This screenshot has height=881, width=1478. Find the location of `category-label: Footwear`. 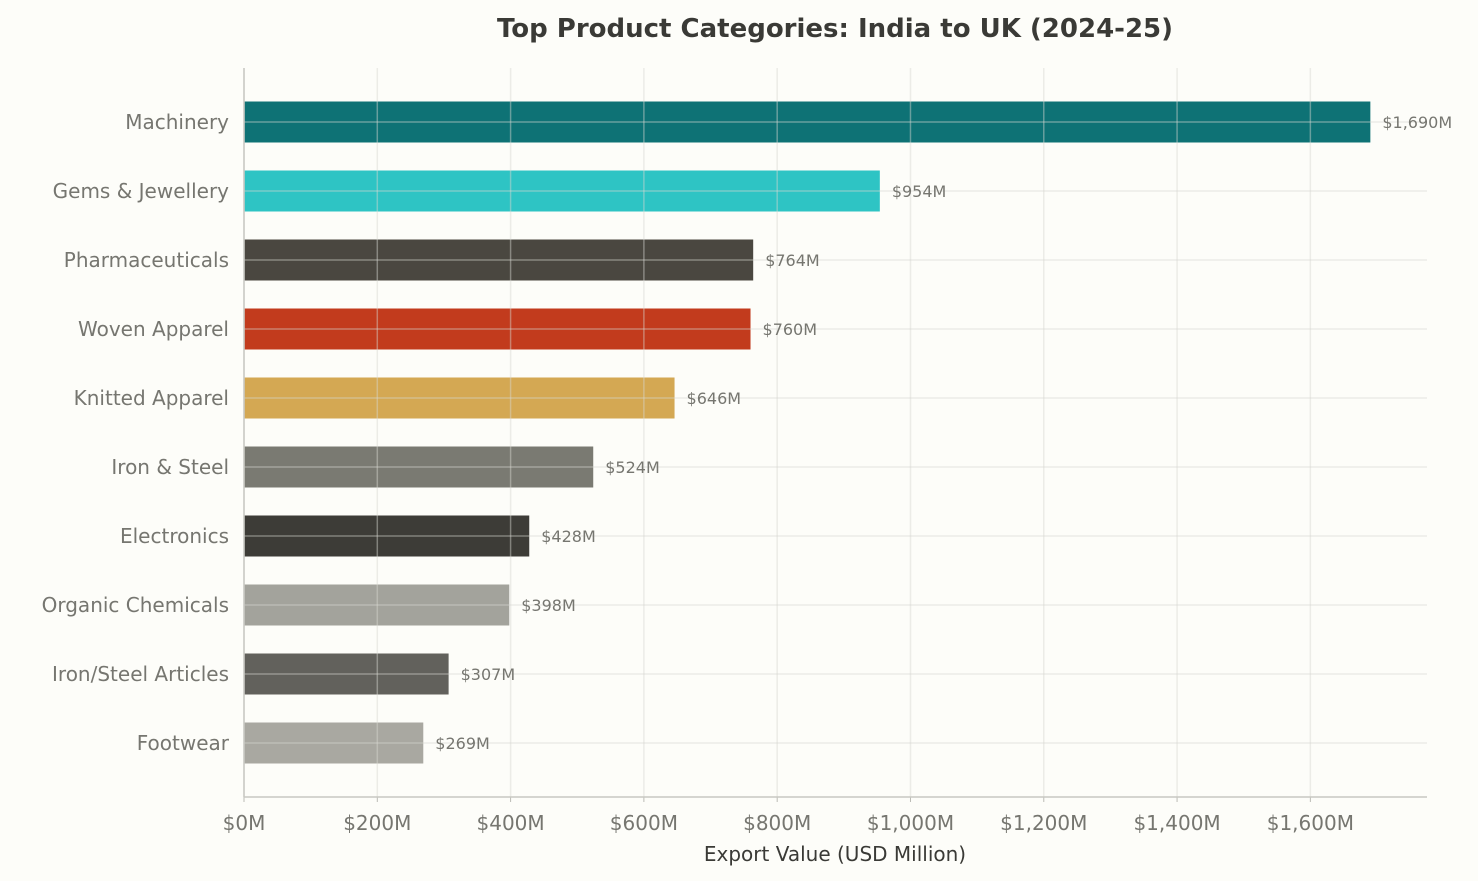

category-label: Footwear is located at coordinates (183, 743).